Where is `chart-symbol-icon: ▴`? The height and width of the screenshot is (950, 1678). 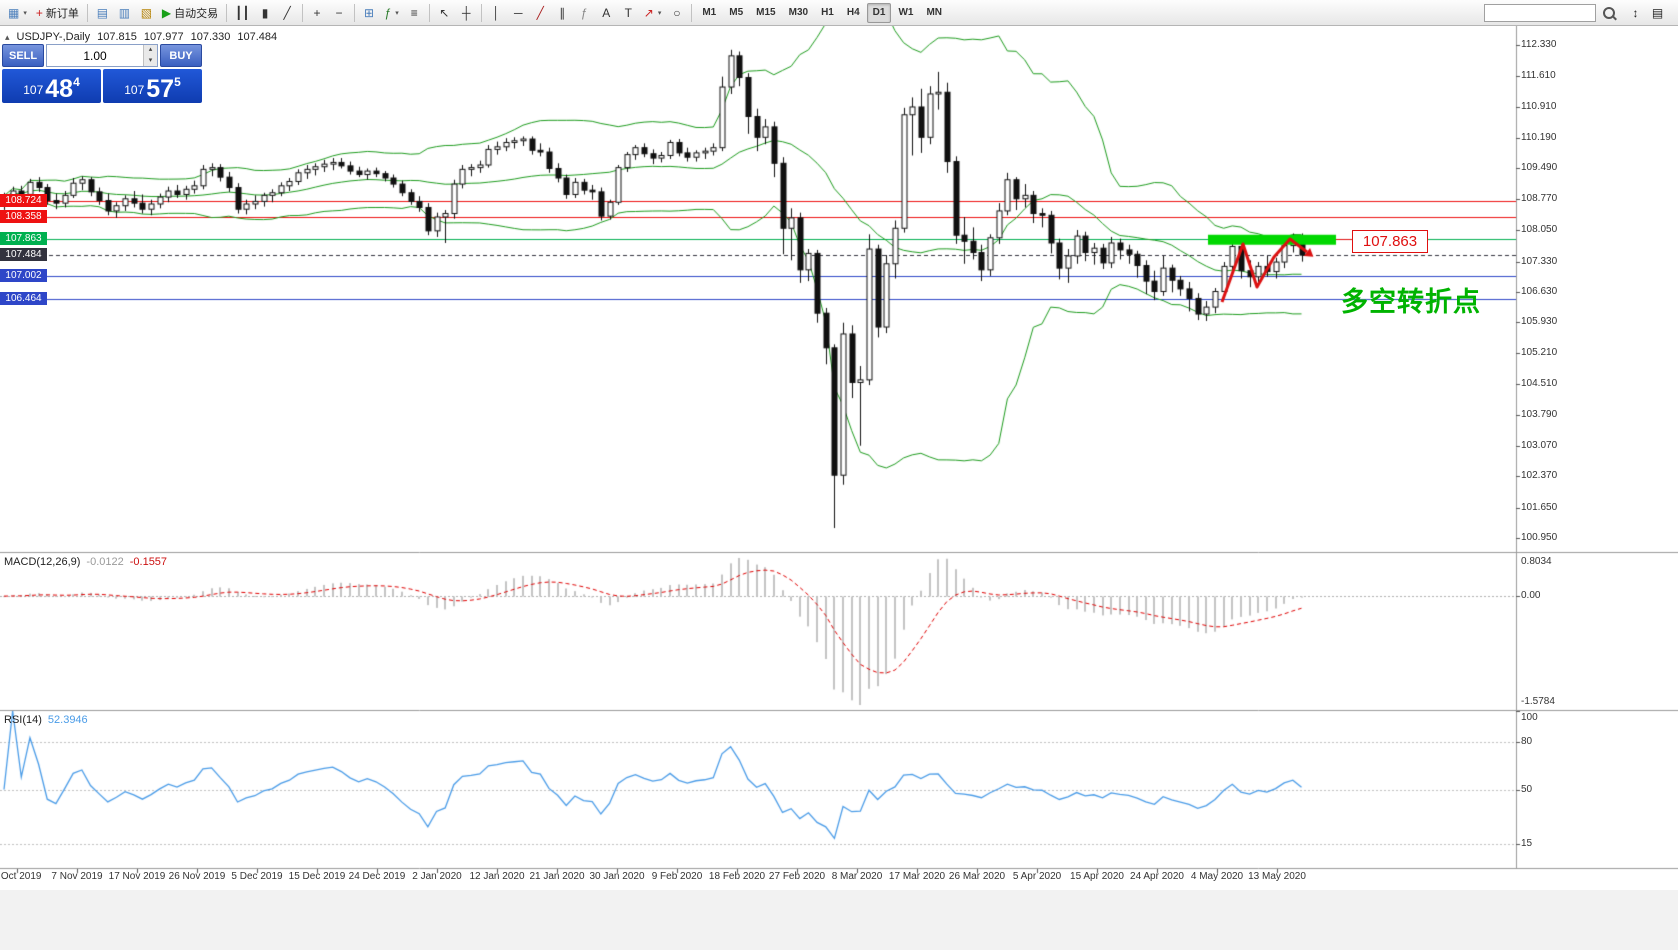
chart-symbol-icon: ▴ is located at coordinates (7, 36).